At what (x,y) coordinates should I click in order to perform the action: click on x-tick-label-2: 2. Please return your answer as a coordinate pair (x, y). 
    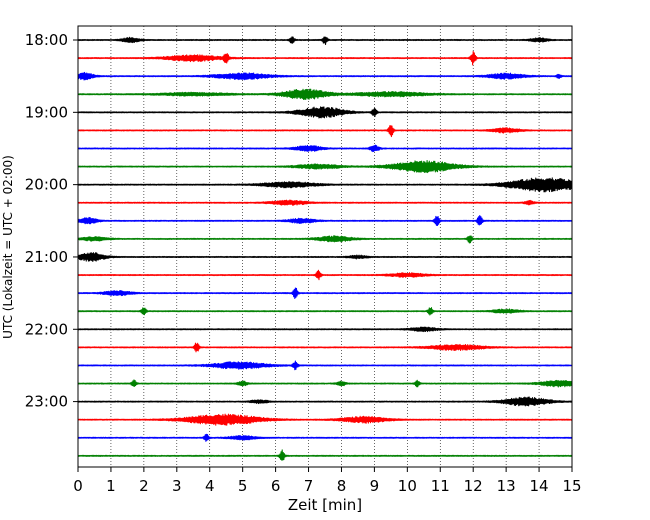
    Looking at the image, I should click on (144, 486).